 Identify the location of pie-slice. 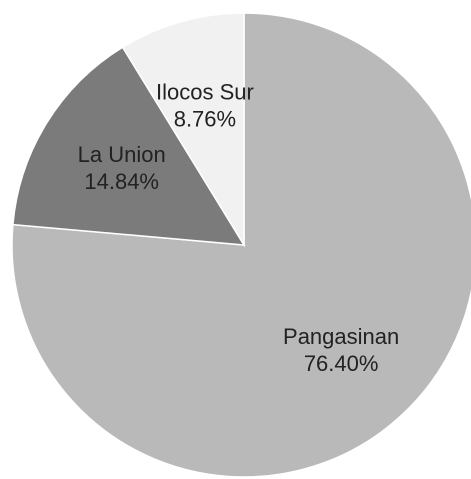
(183, 130).